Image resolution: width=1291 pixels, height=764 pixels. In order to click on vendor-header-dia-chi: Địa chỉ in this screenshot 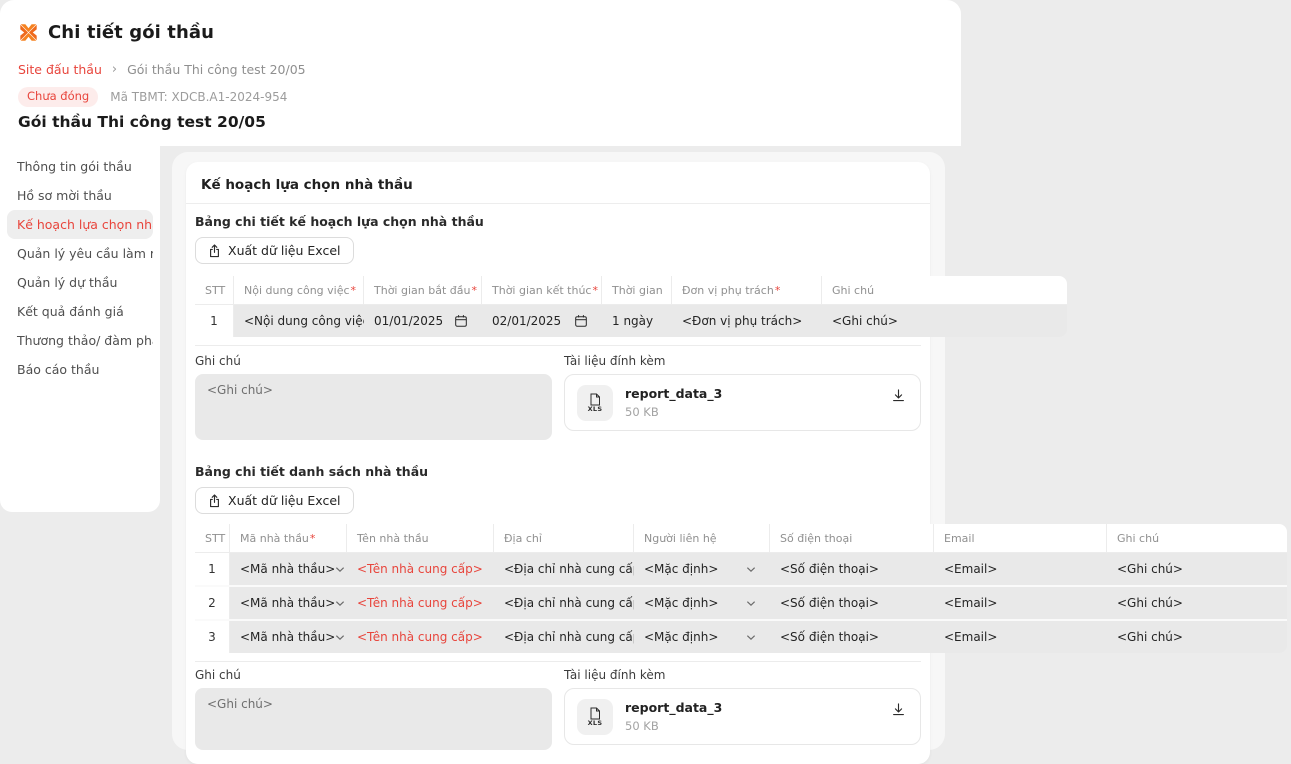, I will do `click(564, 538)`.